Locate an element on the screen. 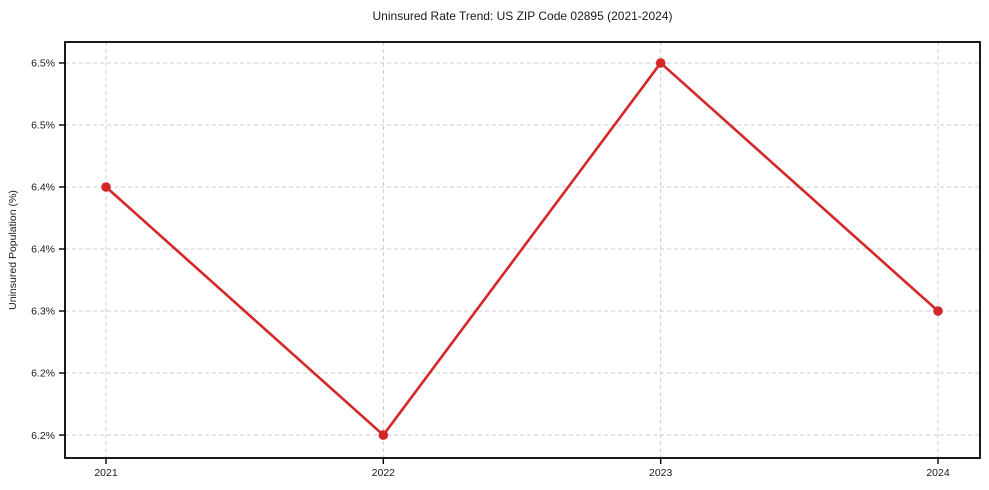  x-tick-label: 2024 is located at coordinates (938, 473).